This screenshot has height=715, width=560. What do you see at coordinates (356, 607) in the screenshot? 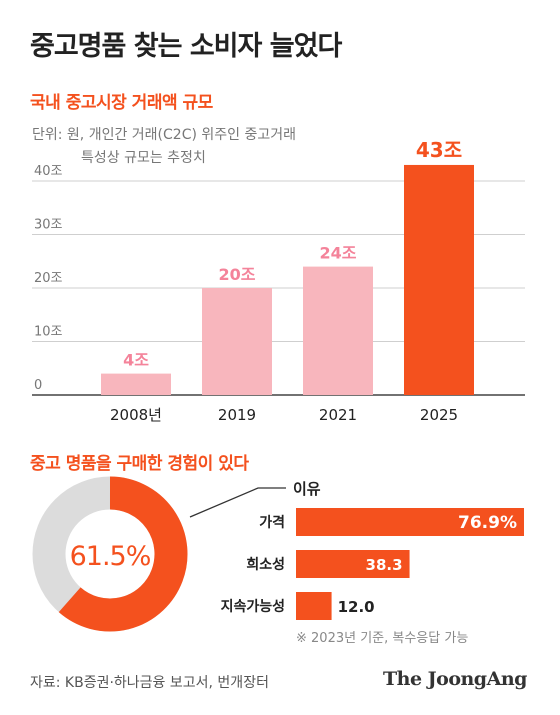
I see `reason-value-label: 12.0` at bounding box center [356, 607].